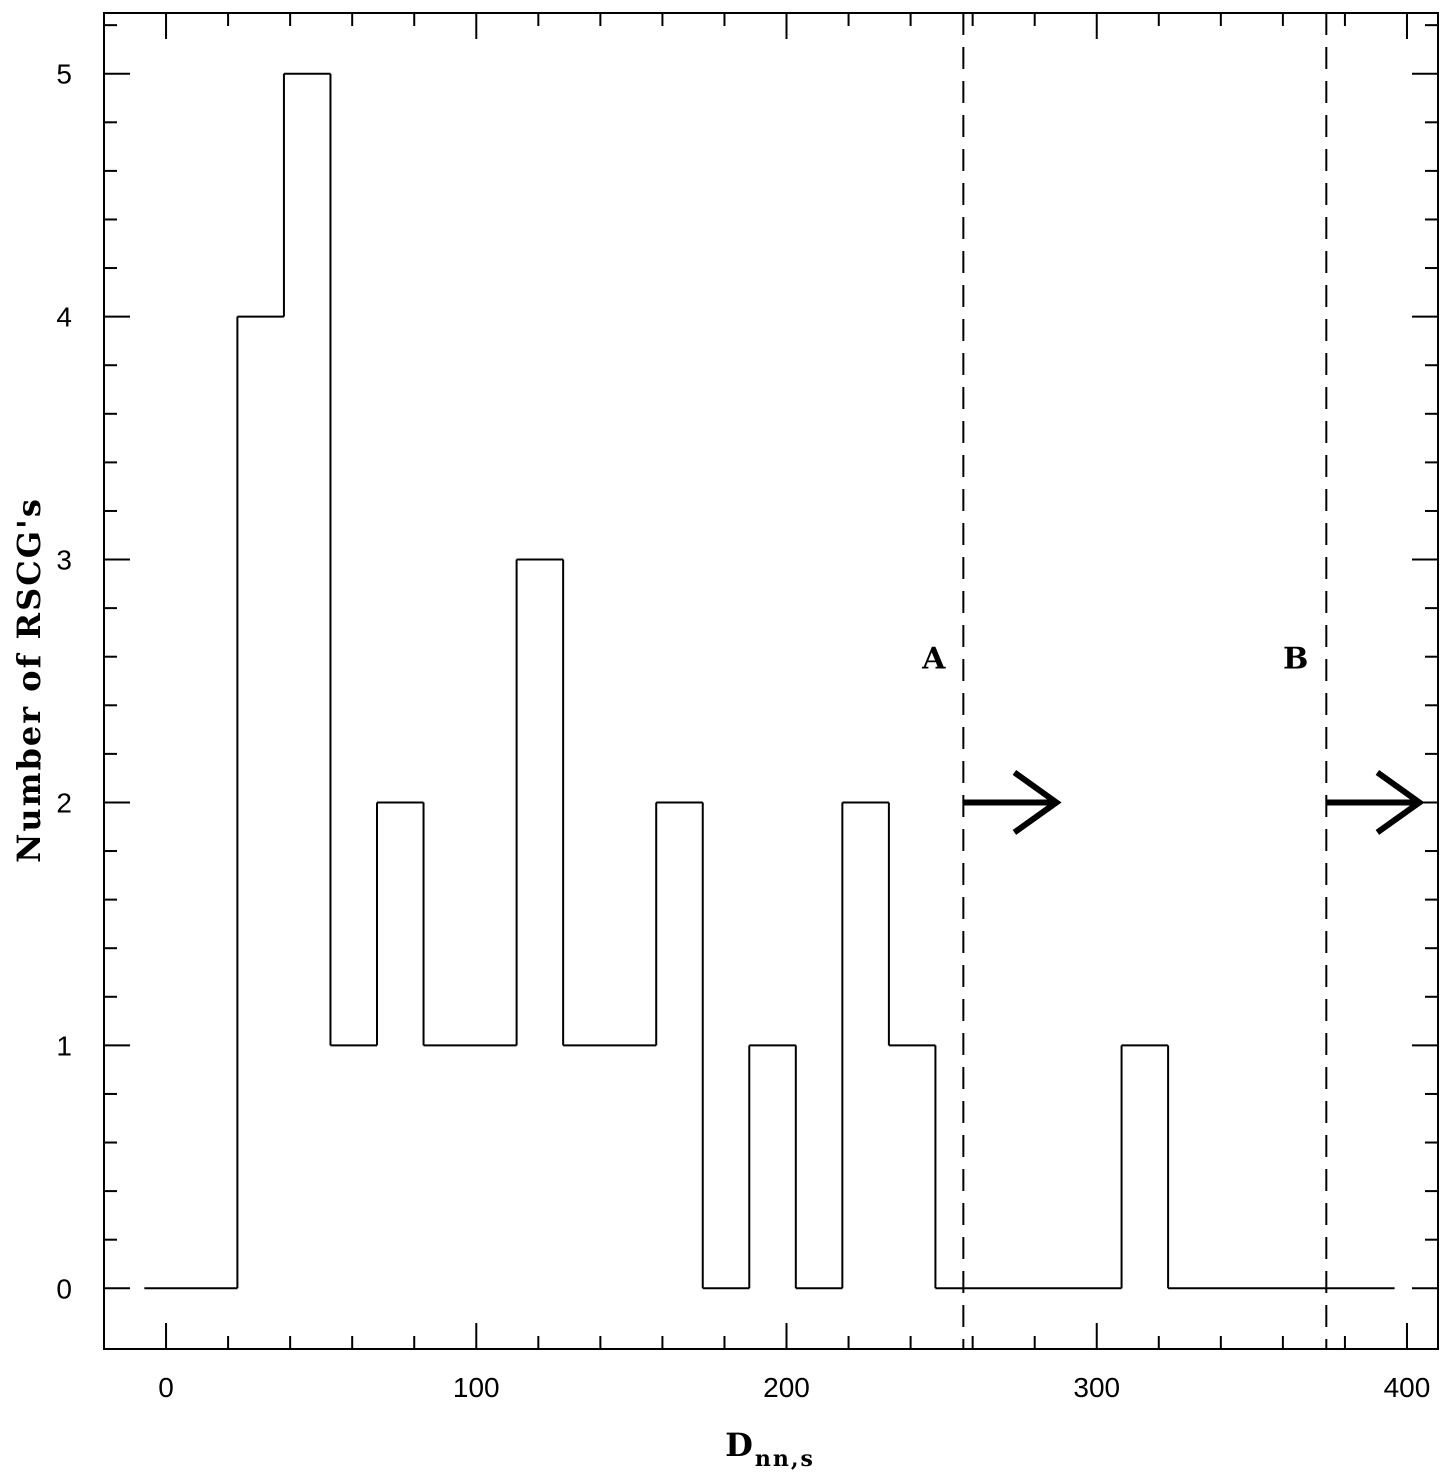  Describe the element at coordinates (64, 560) in the screenshot. I see `y-tick-label: 3` at that location.